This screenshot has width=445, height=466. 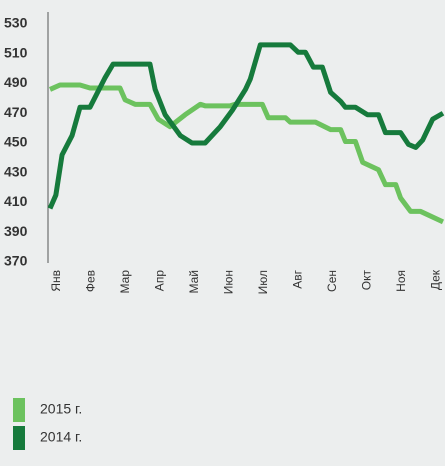 What do you see at coordinates (228, 282) in the screenshot?
I see `x-tick-label: Июн` at bounding box center [228, 282].